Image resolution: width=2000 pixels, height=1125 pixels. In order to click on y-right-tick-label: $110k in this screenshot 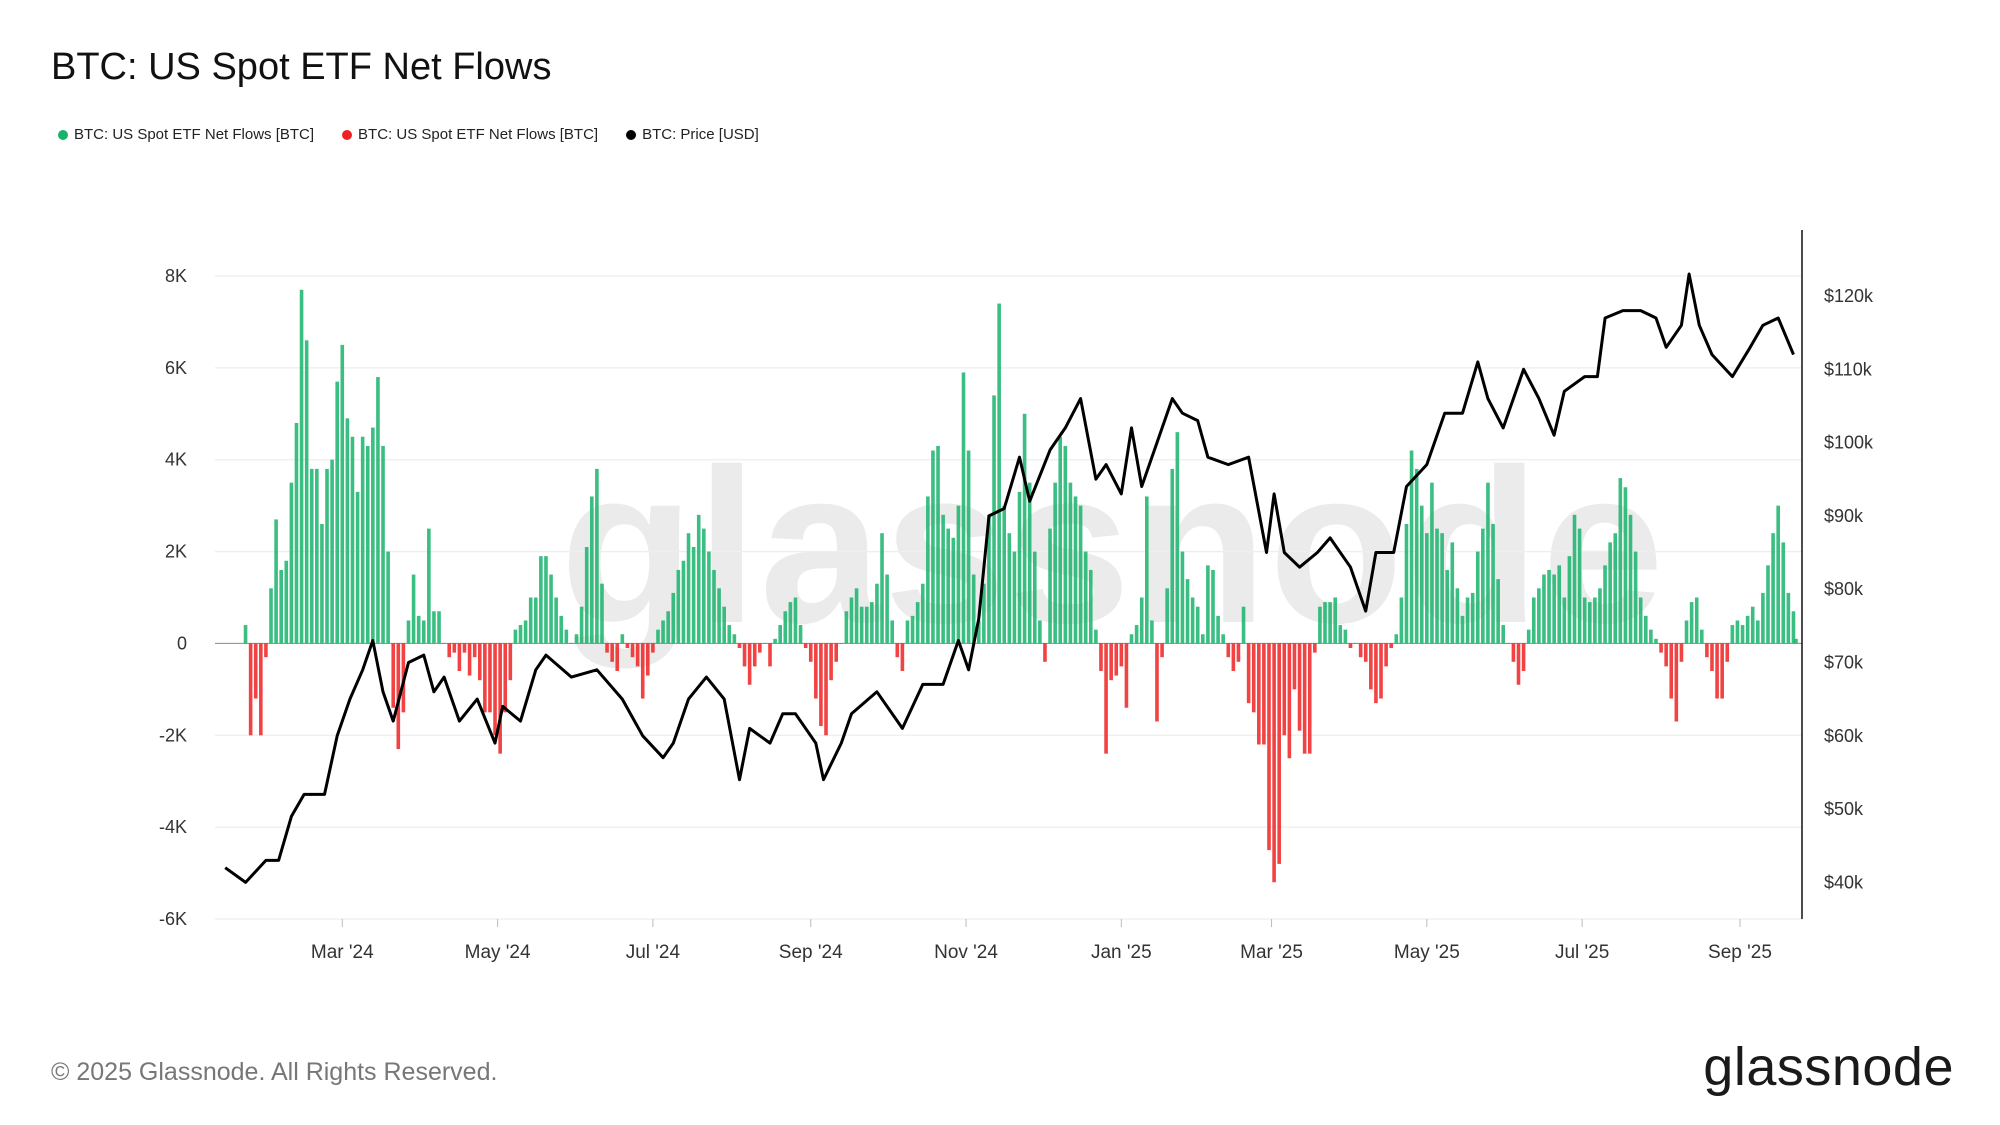, I will do `click(1848, 369)`.